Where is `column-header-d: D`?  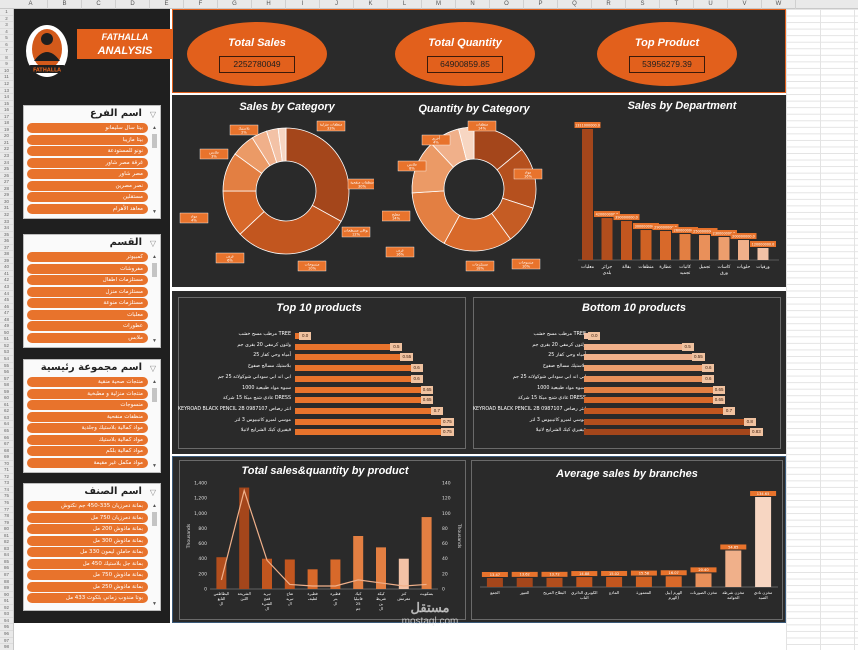
column-header-d: D is located at coordinates (133, 4).